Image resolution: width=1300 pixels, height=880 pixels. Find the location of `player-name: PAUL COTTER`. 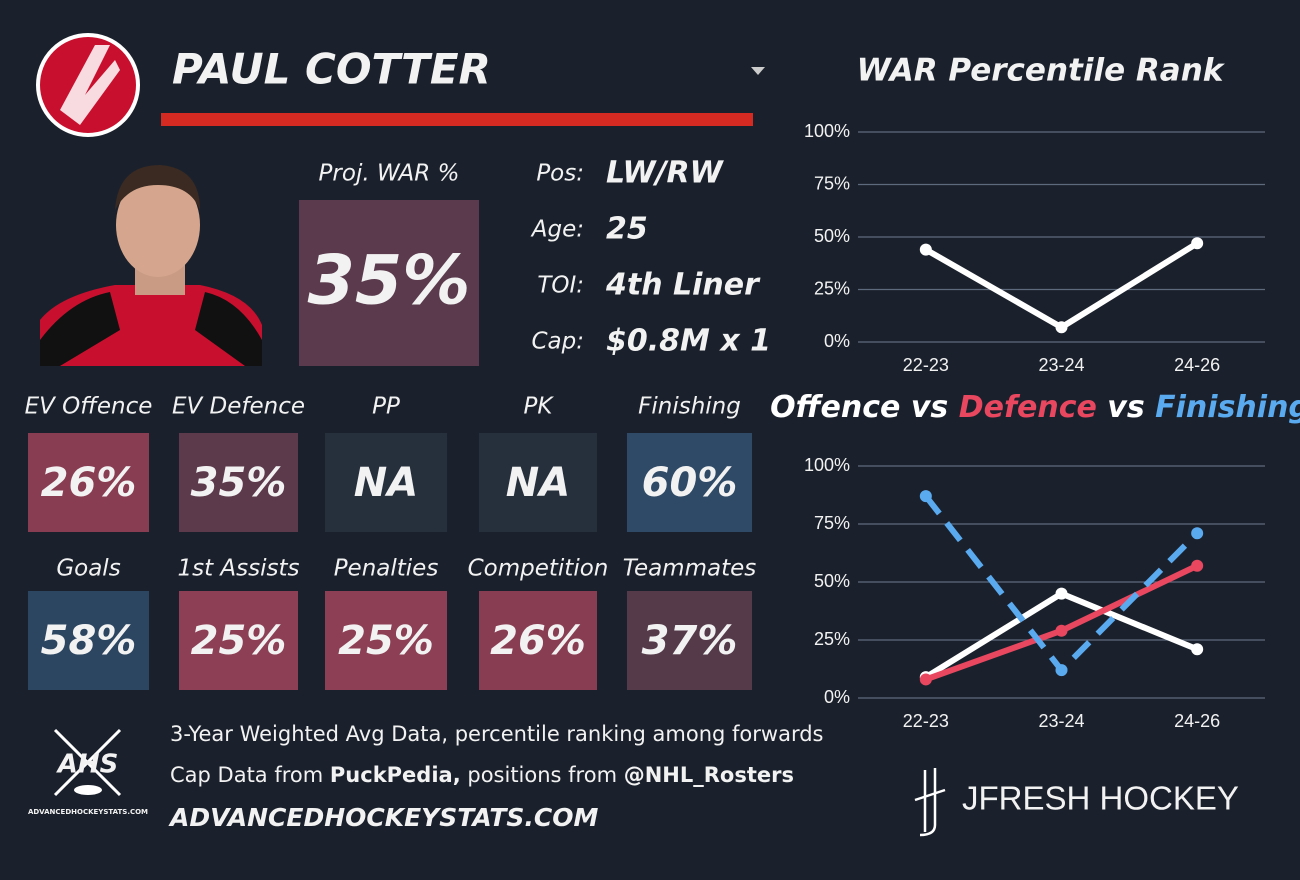

player-name: PAUL COTTER is located at coordinates (331, 69).